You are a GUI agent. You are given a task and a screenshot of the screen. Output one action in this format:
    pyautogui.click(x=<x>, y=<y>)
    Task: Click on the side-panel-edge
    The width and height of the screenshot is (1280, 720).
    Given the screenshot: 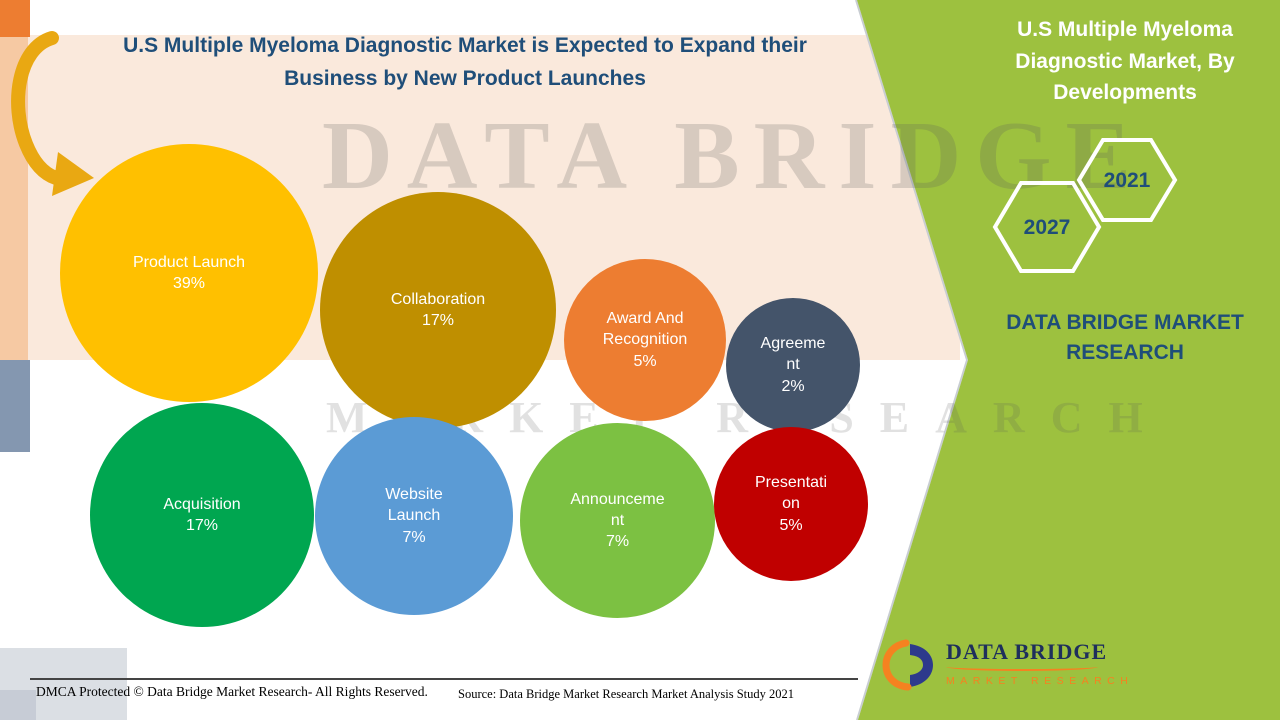 What is the action you would take?
    pyautogui.click(x=912, y=360)
    